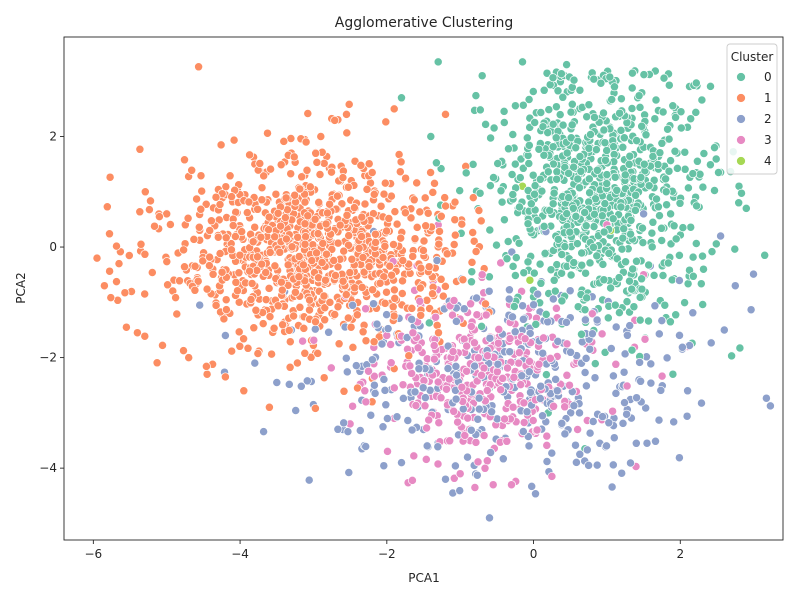  What do you see at coordinates (752, 109) in the screenshot?
I see `legend: Cluster 0 1 2 3 4` at bounding box center [752, 109].